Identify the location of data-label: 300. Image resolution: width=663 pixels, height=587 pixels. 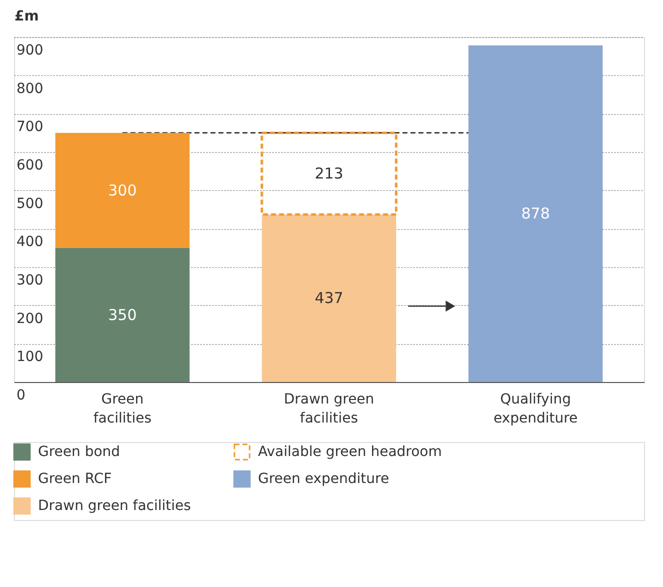
(122, 190).